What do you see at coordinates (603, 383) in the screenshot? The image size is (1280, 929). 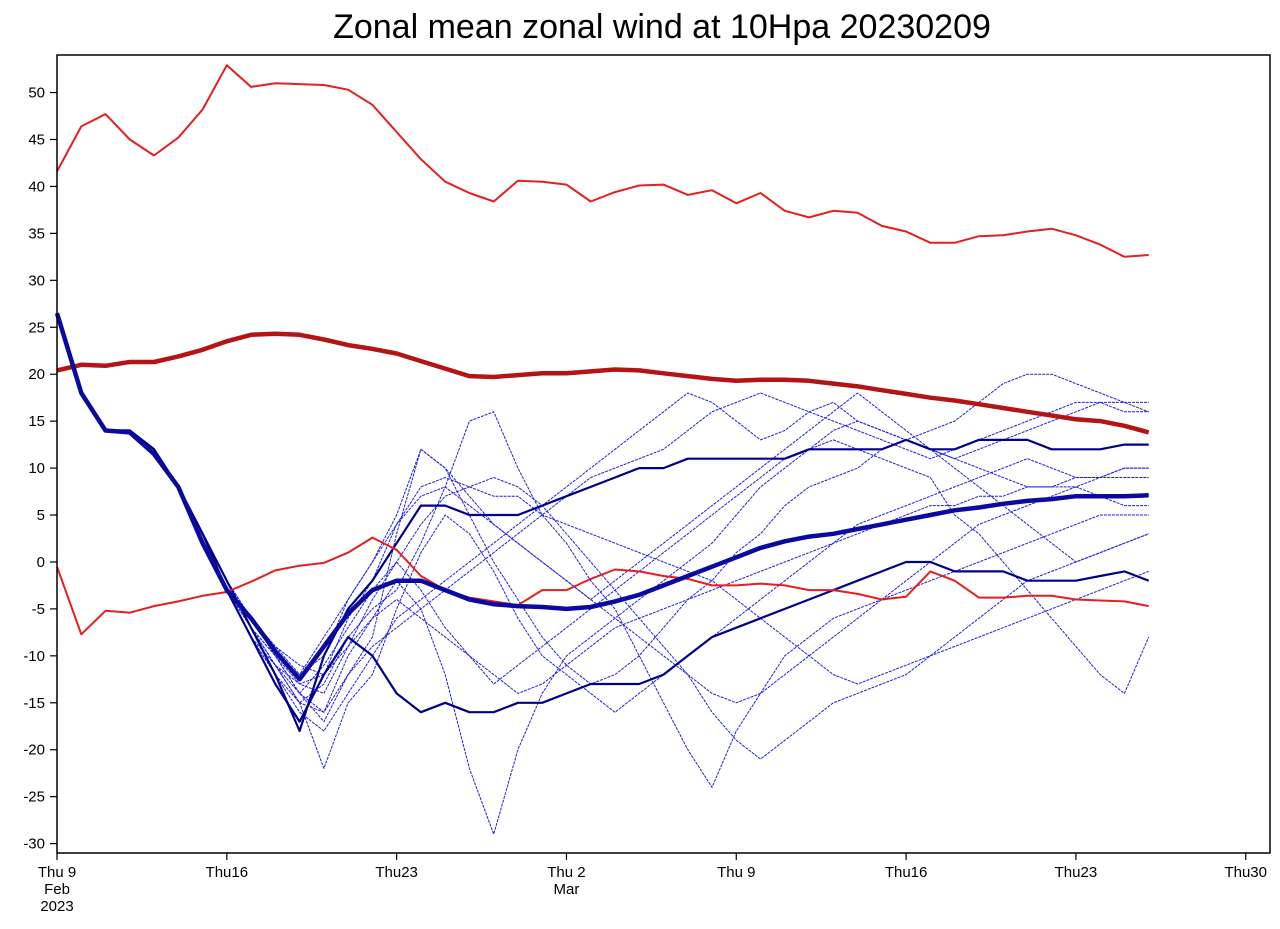 I see `climate-mean-line` at bounding box center [603, 383].